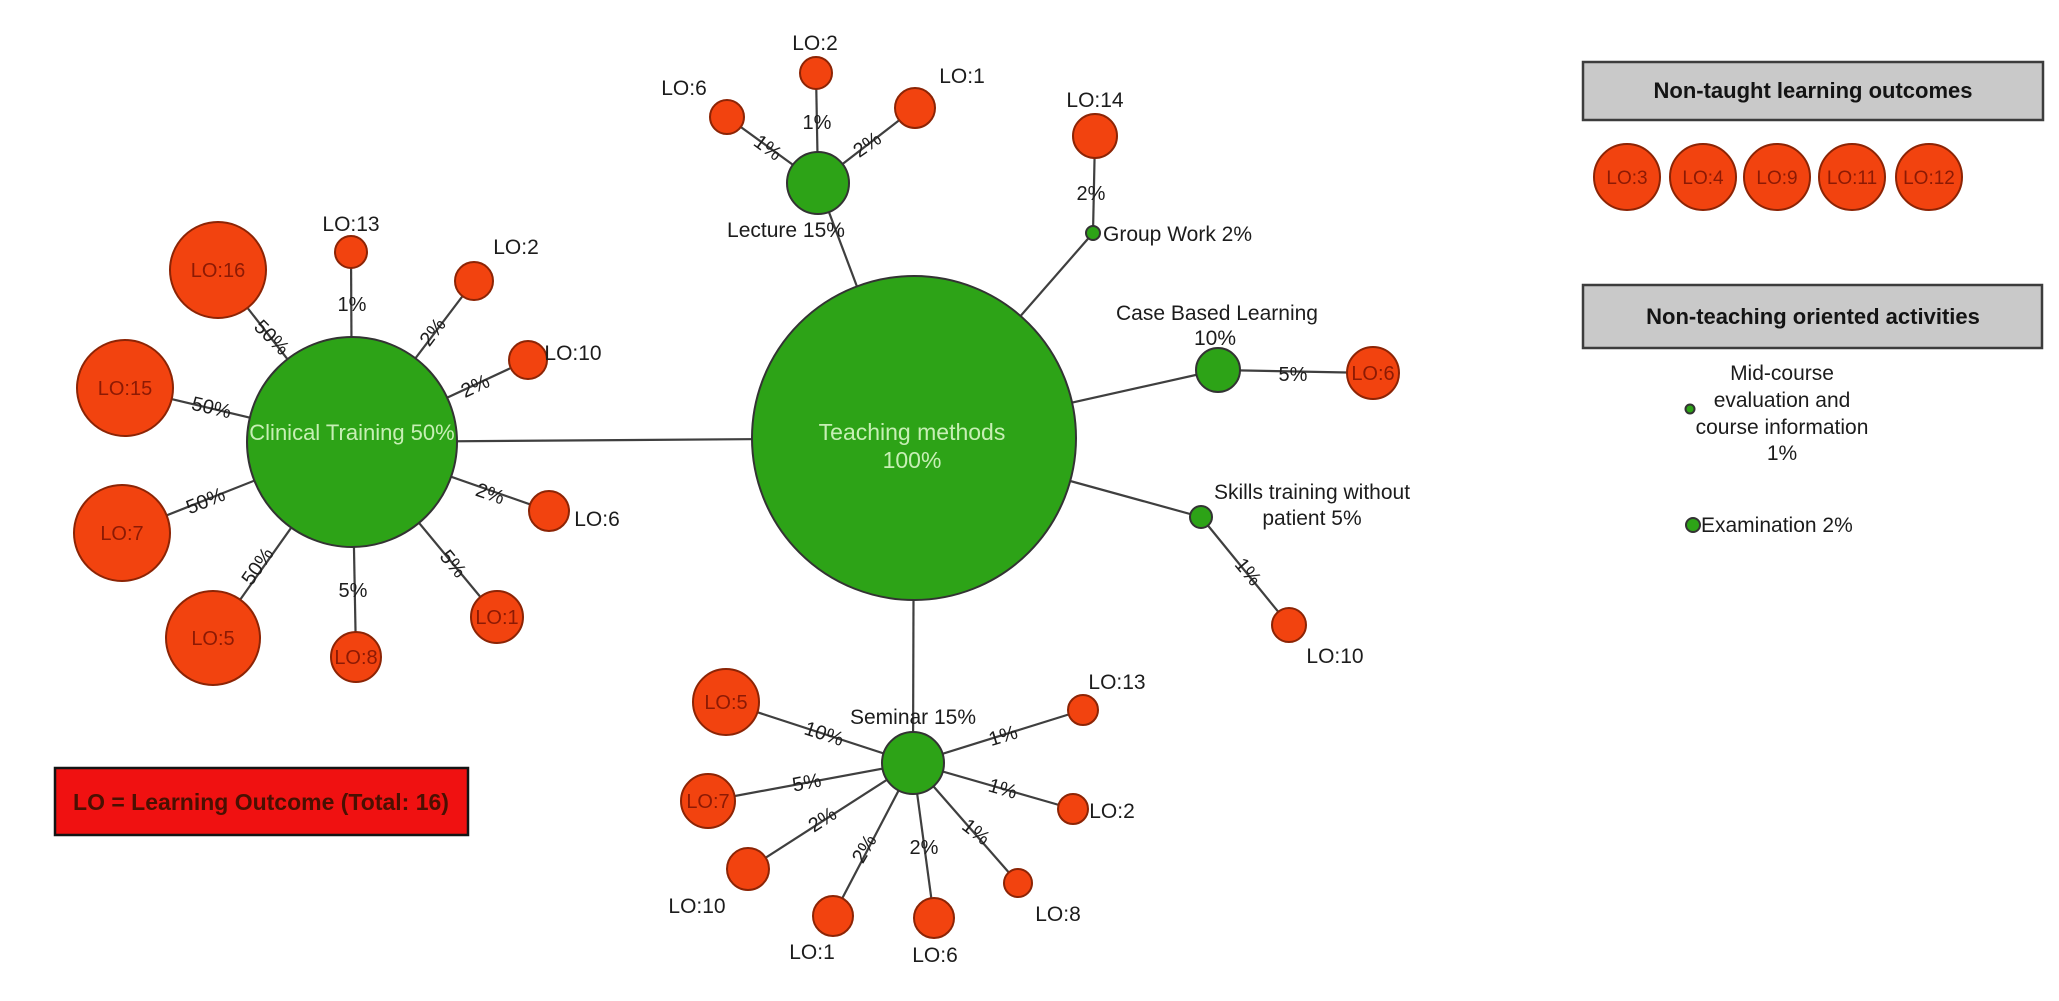  Describe the element at coordinates (912, 432) in the screenshot. I see `teaching-methods-label-line1: Teaching methods` at that location.